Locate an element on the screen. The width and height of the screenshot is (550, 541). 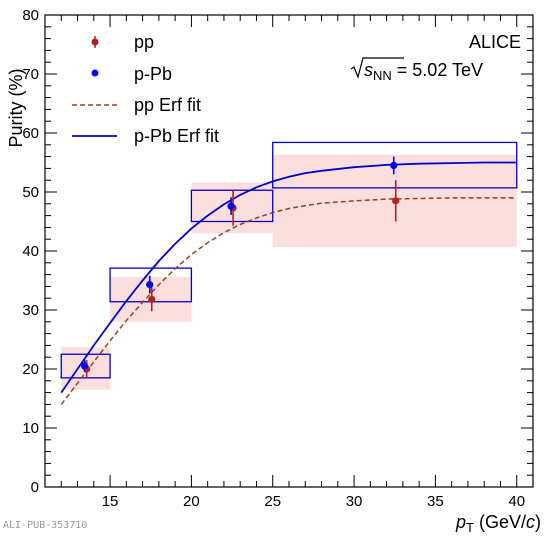
energy-label: sNN = 5.02 TeV is located at coordinates (416, 70).